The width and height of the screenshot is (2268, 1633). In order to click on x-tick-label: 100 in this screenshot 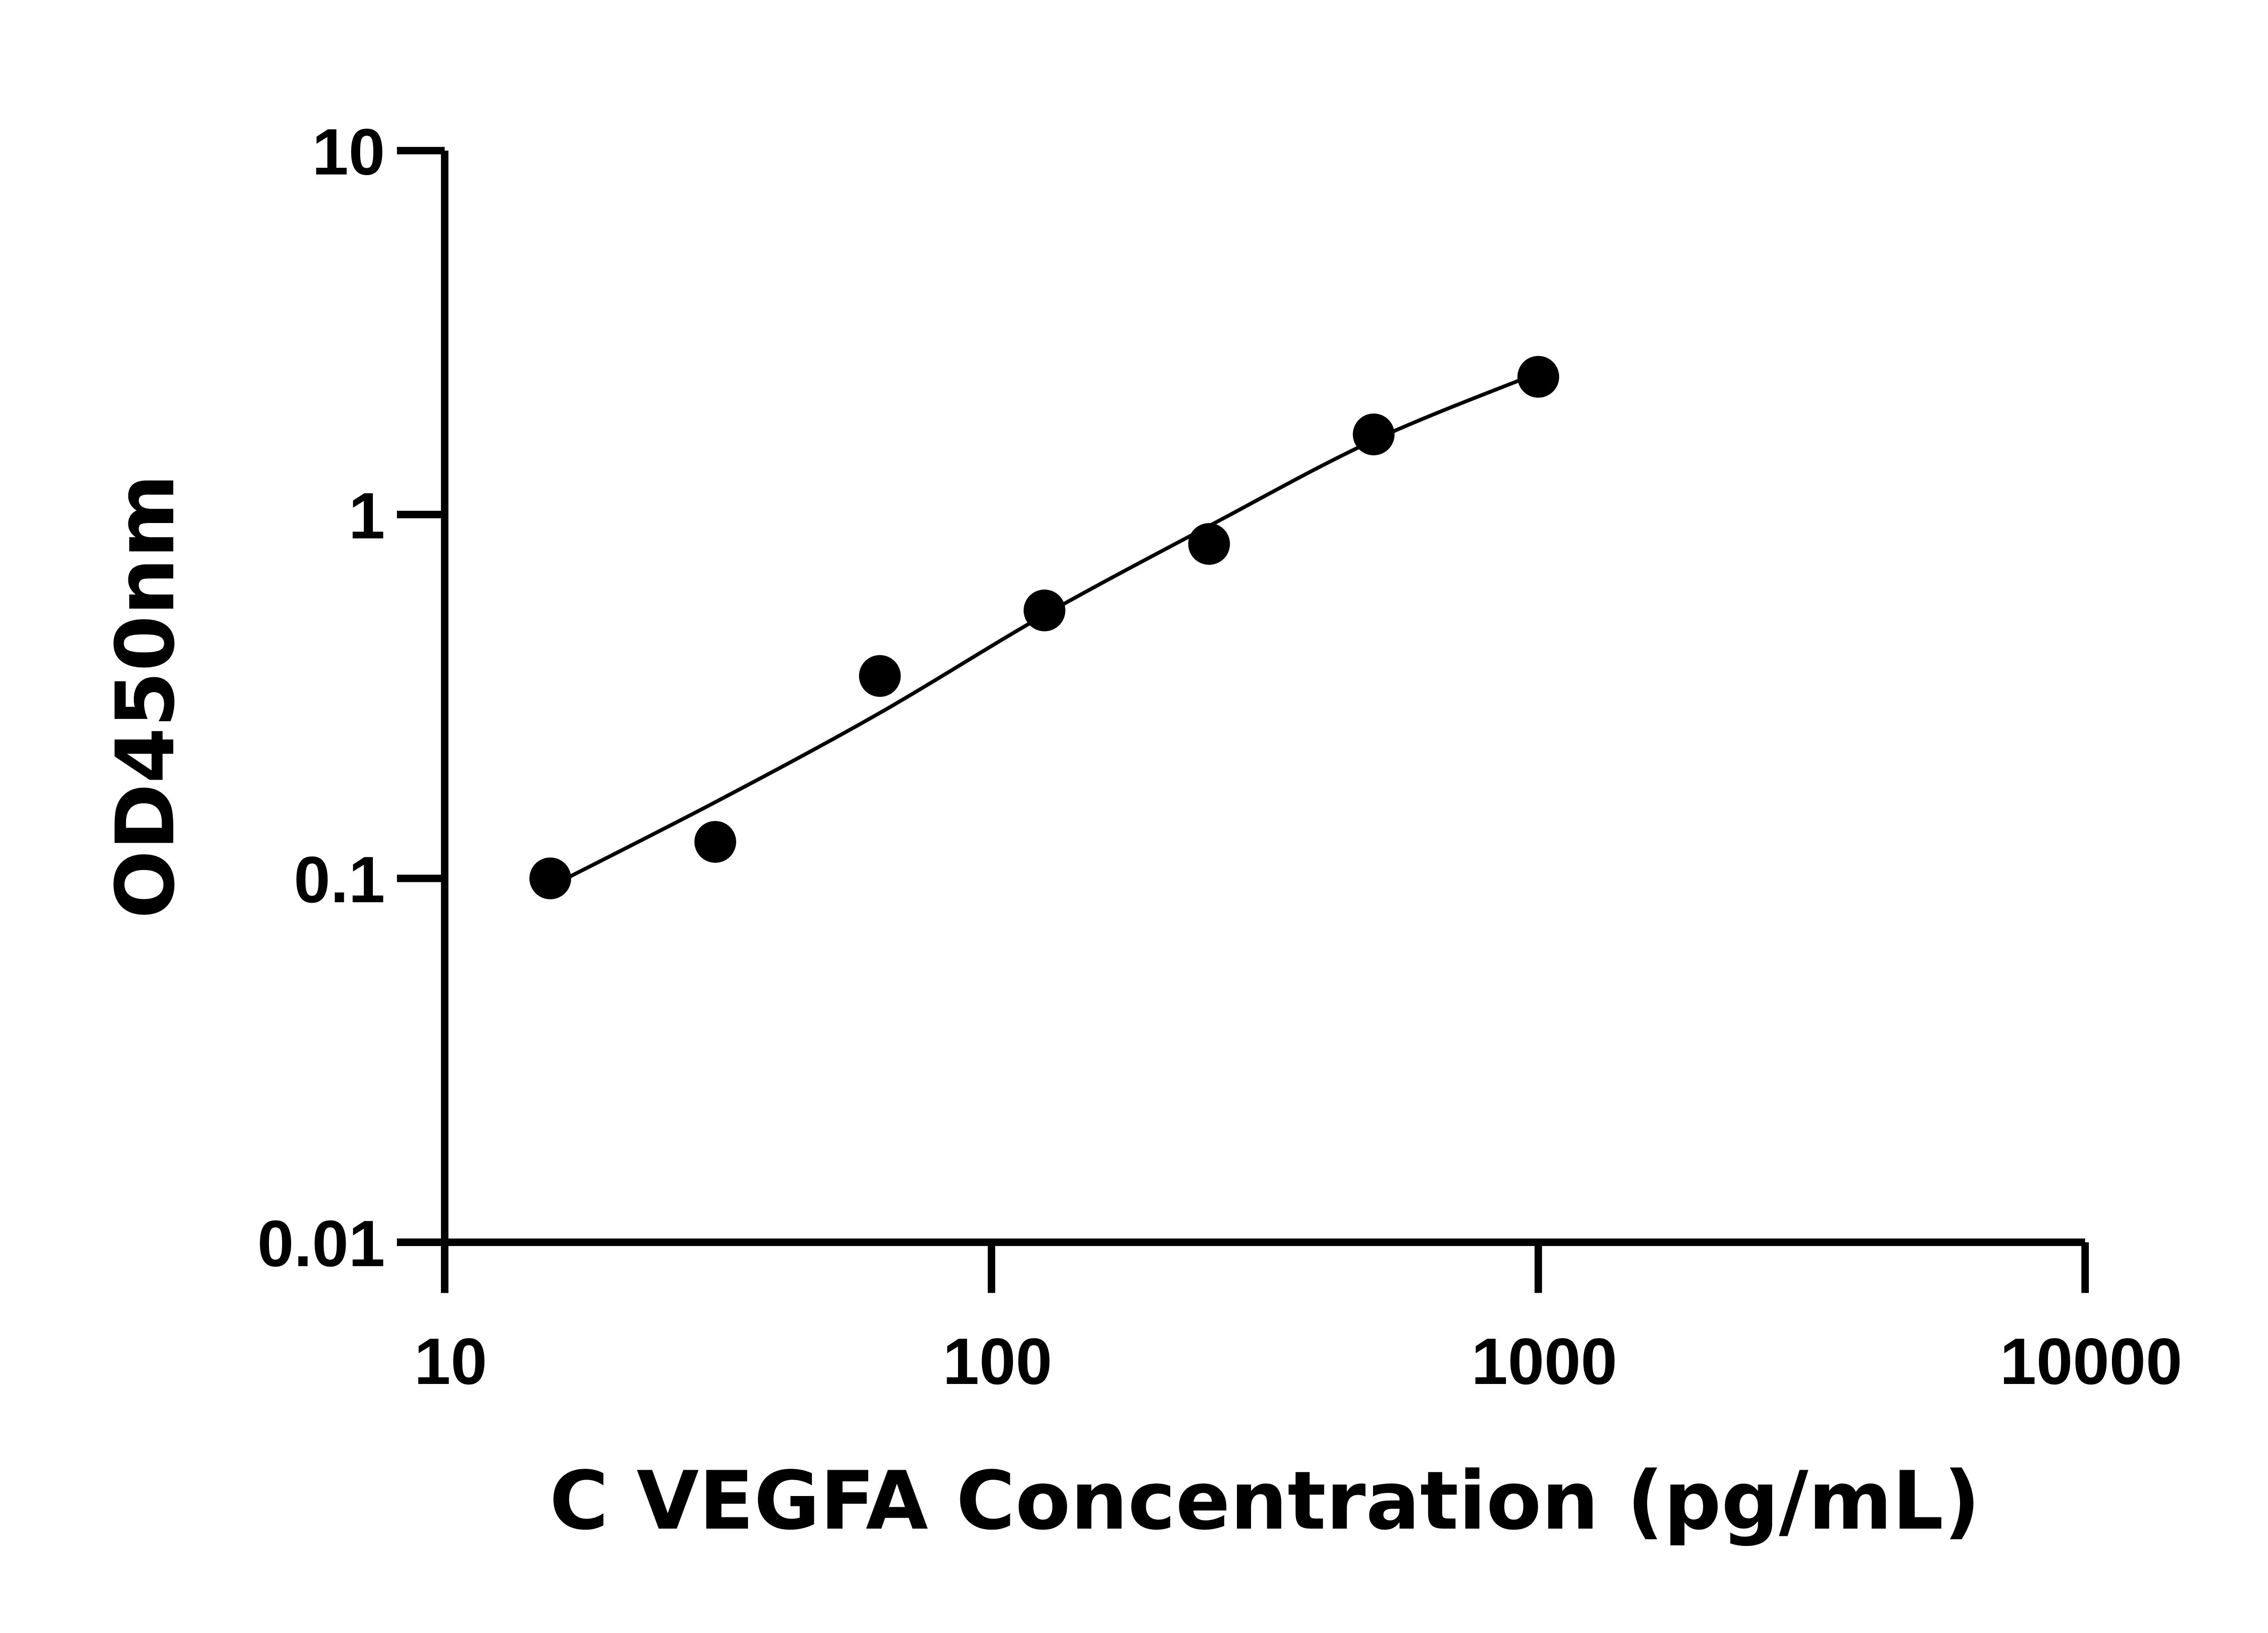, I will do `click(998, 1361)`.